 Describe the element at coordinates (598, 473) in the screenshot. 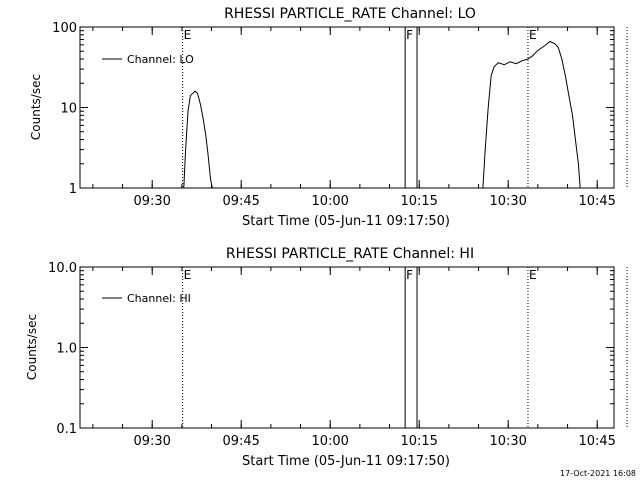

I see `footer-timestamp: 17-Oct-2021 16:08` at that location.